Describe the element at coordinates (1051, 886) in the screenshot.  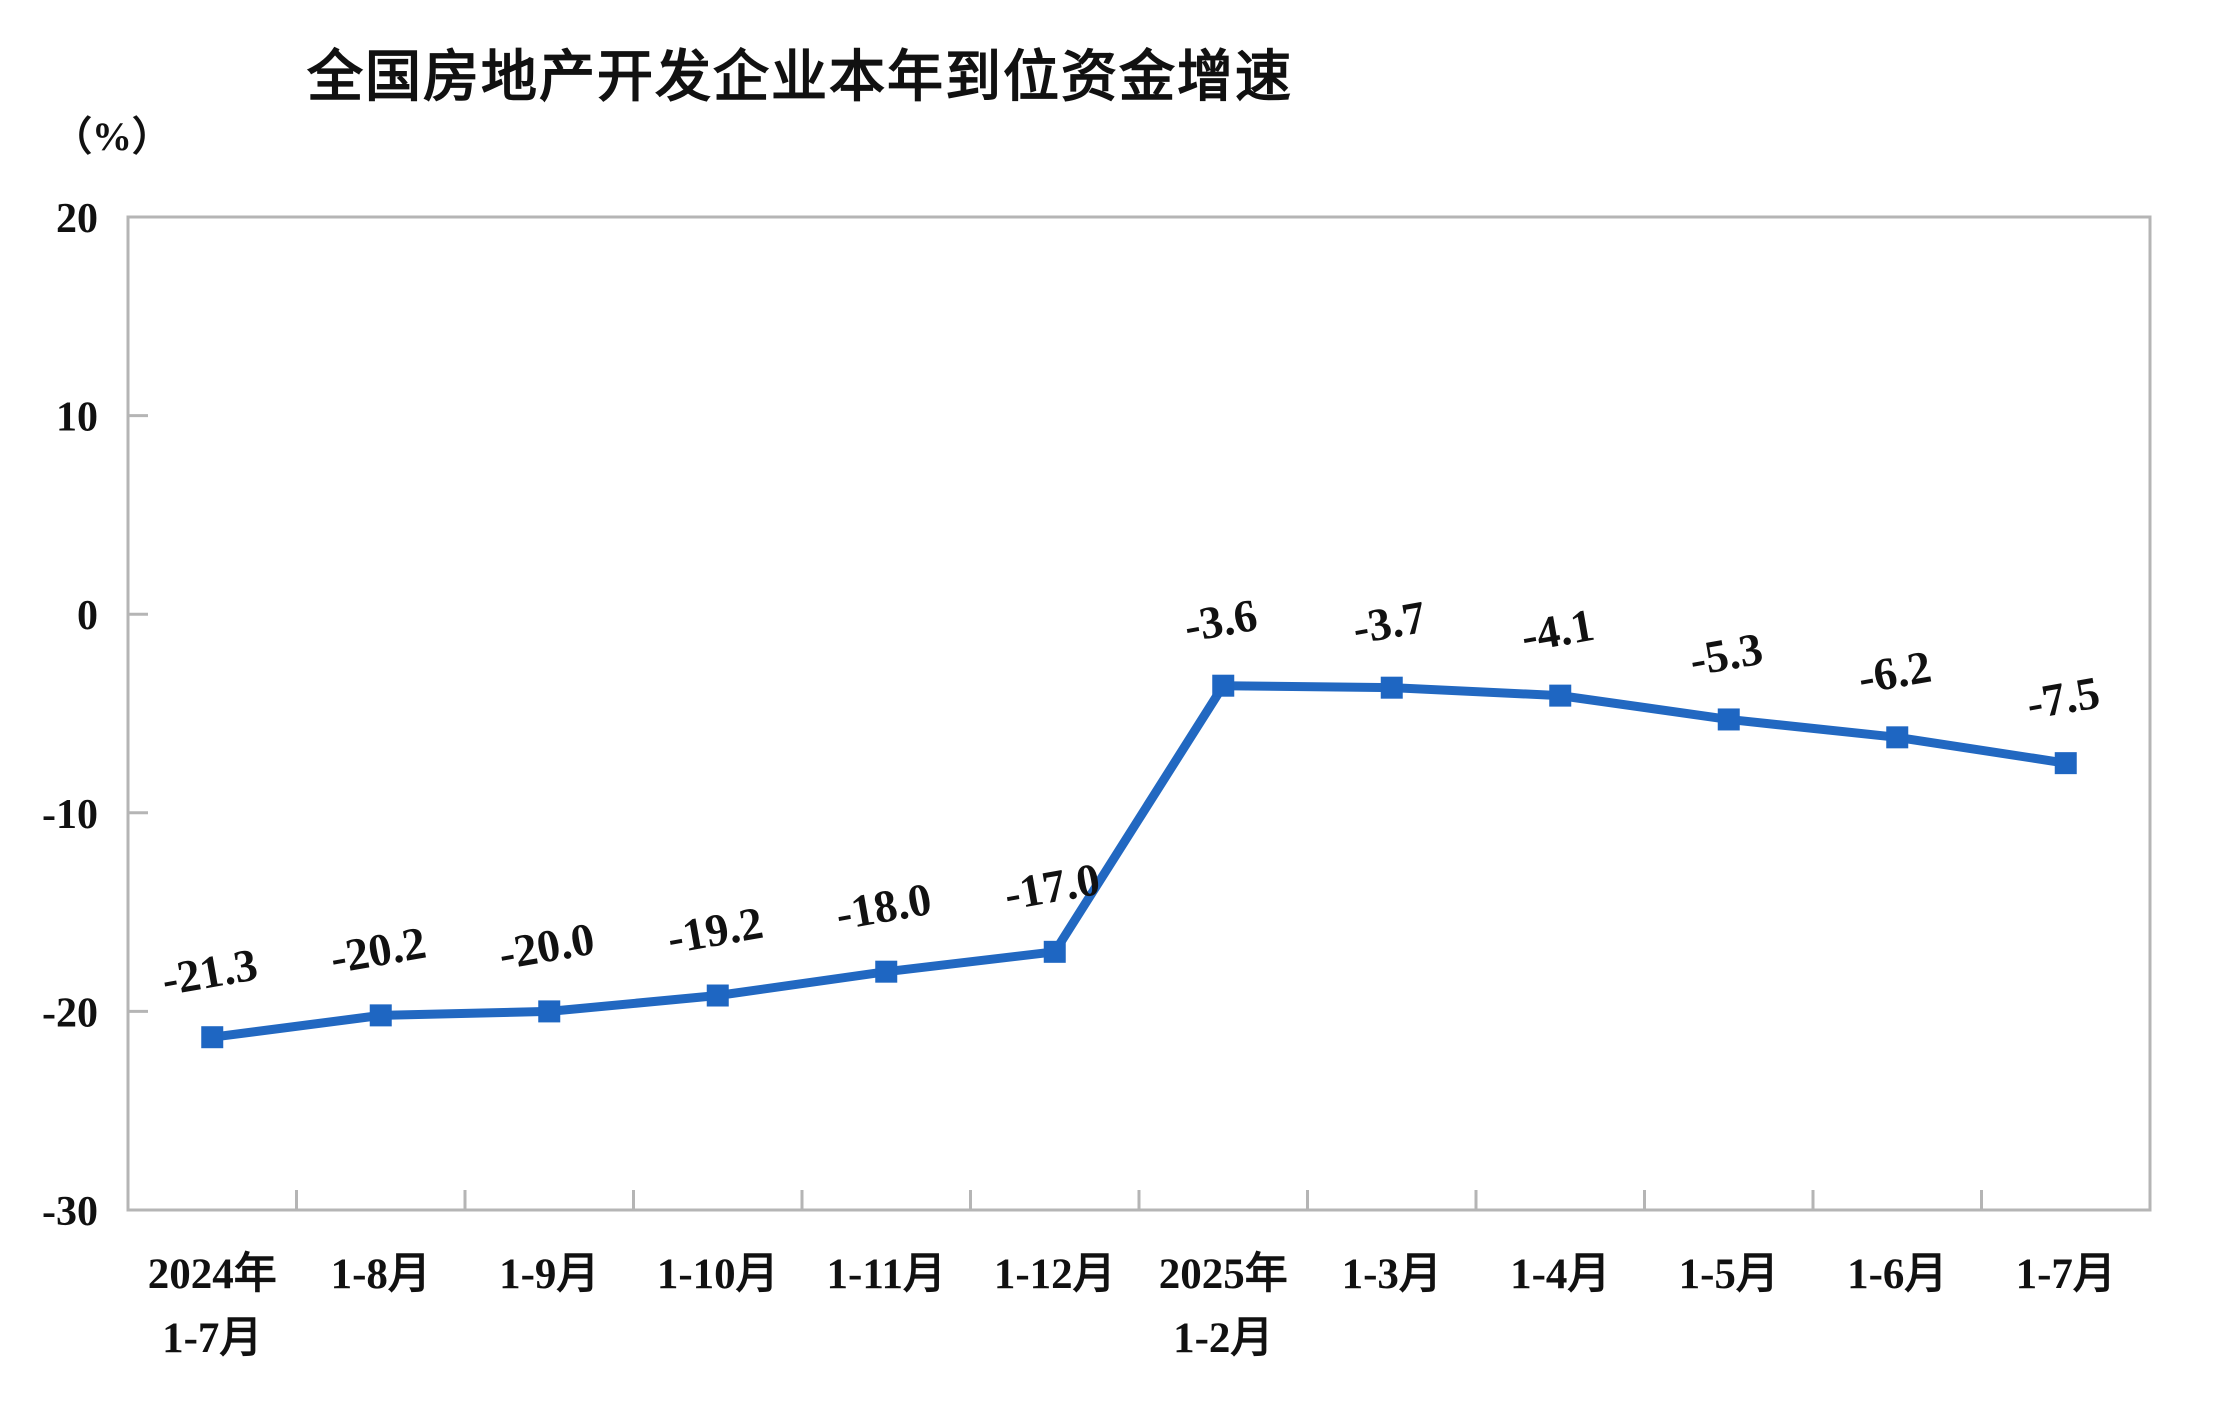
I see `data-point-label: -17.0` at that location.